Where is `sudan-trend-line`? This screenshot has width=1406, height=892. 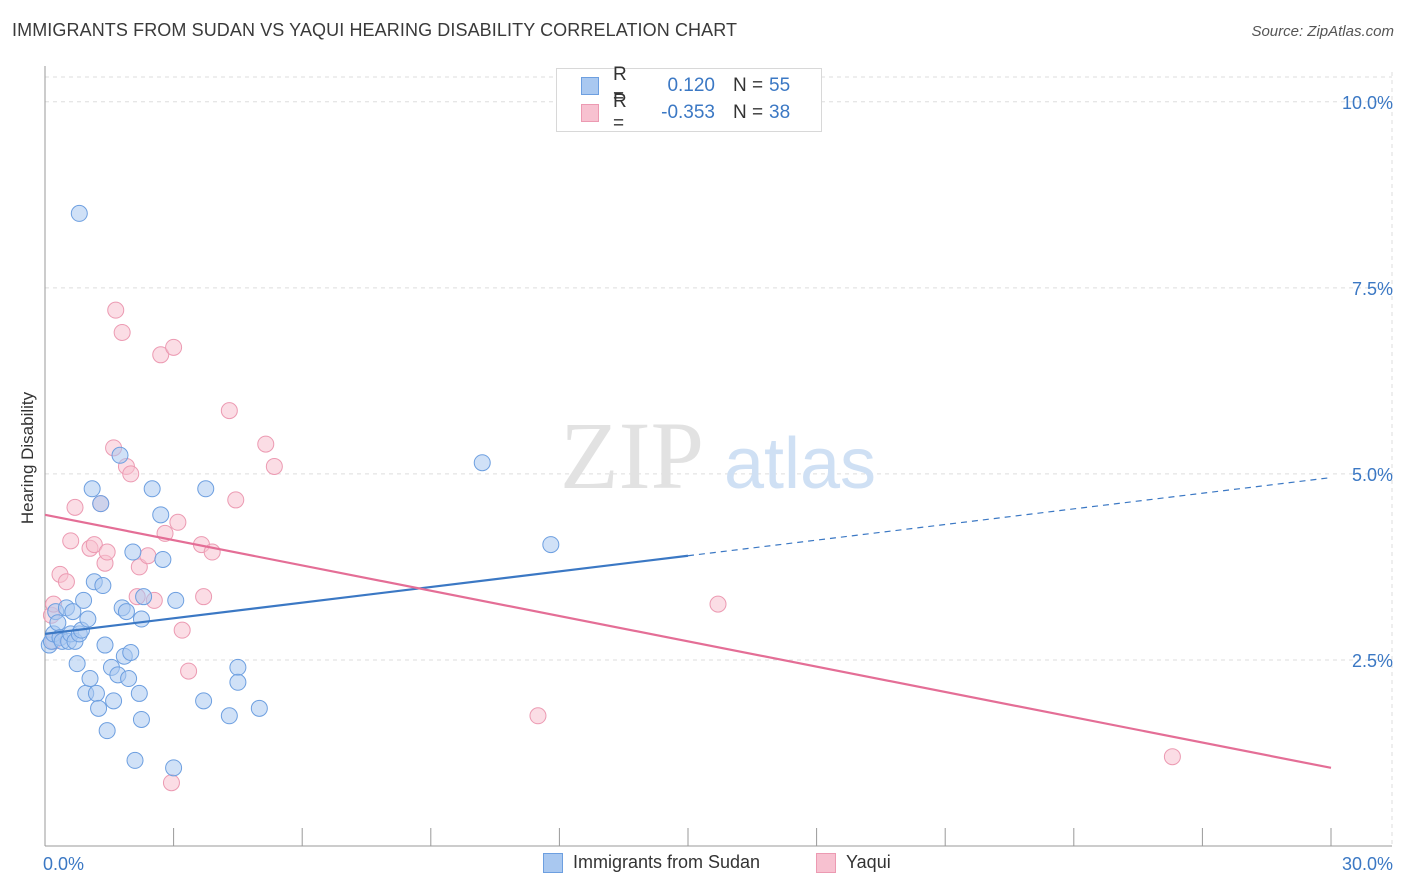
sudan-trend-line is located at coordinates (366, 594).